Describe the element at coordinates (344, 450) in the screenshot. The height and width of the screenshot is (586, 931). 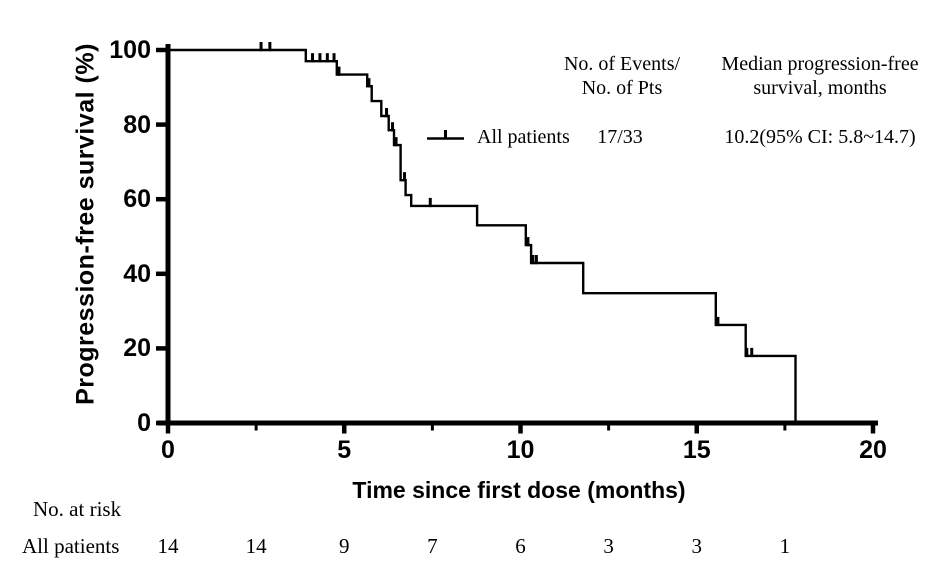
I see `x-tick-label: 5` at that location.